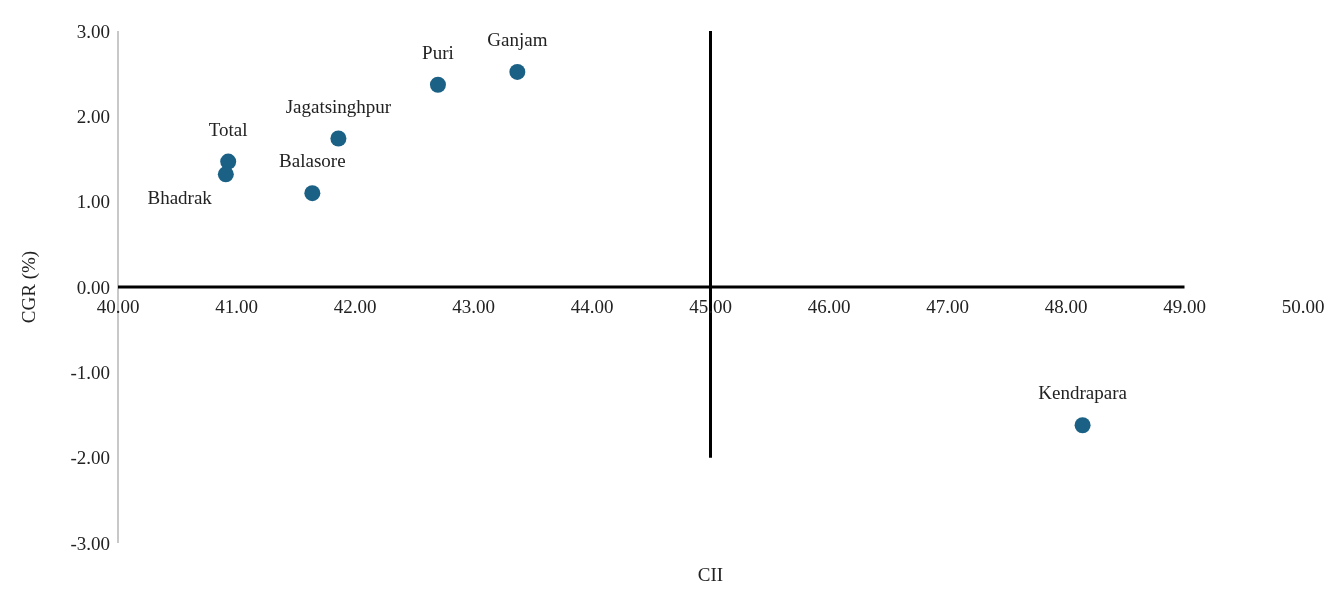 The image size is (1341, 599). Describe the element at coordinates (118, 306) in the screenshot. I see `x-tick-label: 40.00` at that location.